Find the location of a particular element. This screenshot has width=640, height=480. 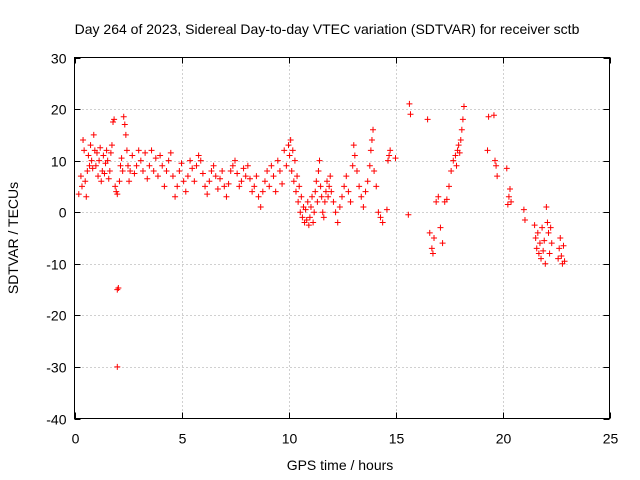

y-tick-label: 20 is located at coordinates (59, 110).